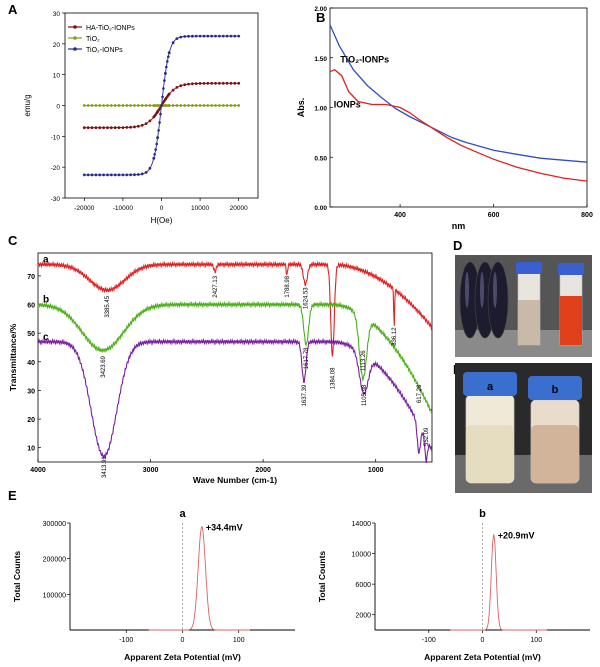  Describe the element at coordinates (162, 208) in the screenshot. I see `chart-a-xtick-label: 0` at that location.